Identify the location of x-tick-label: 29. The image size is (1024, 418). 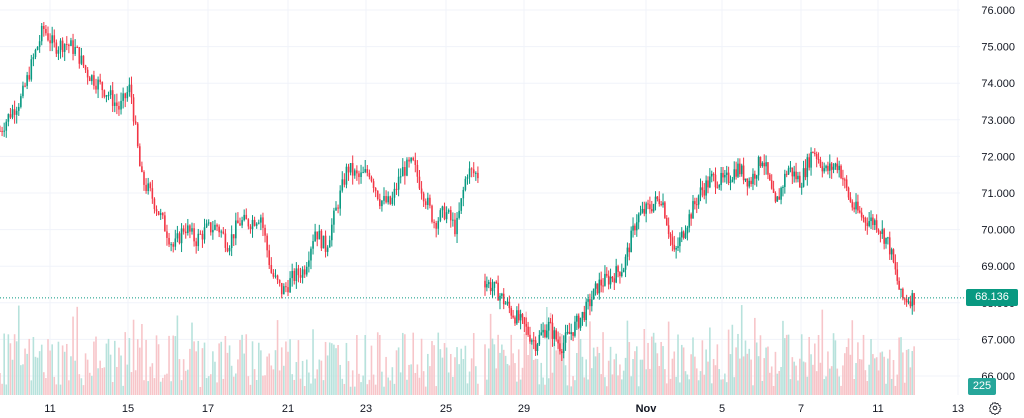
(524, 409).